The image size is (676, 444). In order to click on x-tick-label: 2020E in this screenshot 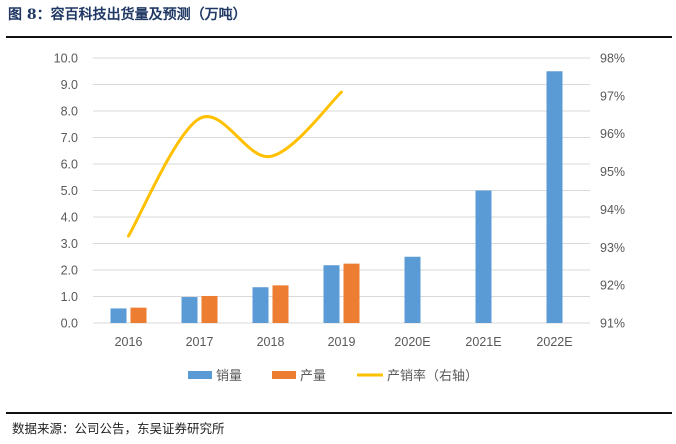, I will do `click(412, 342)`.